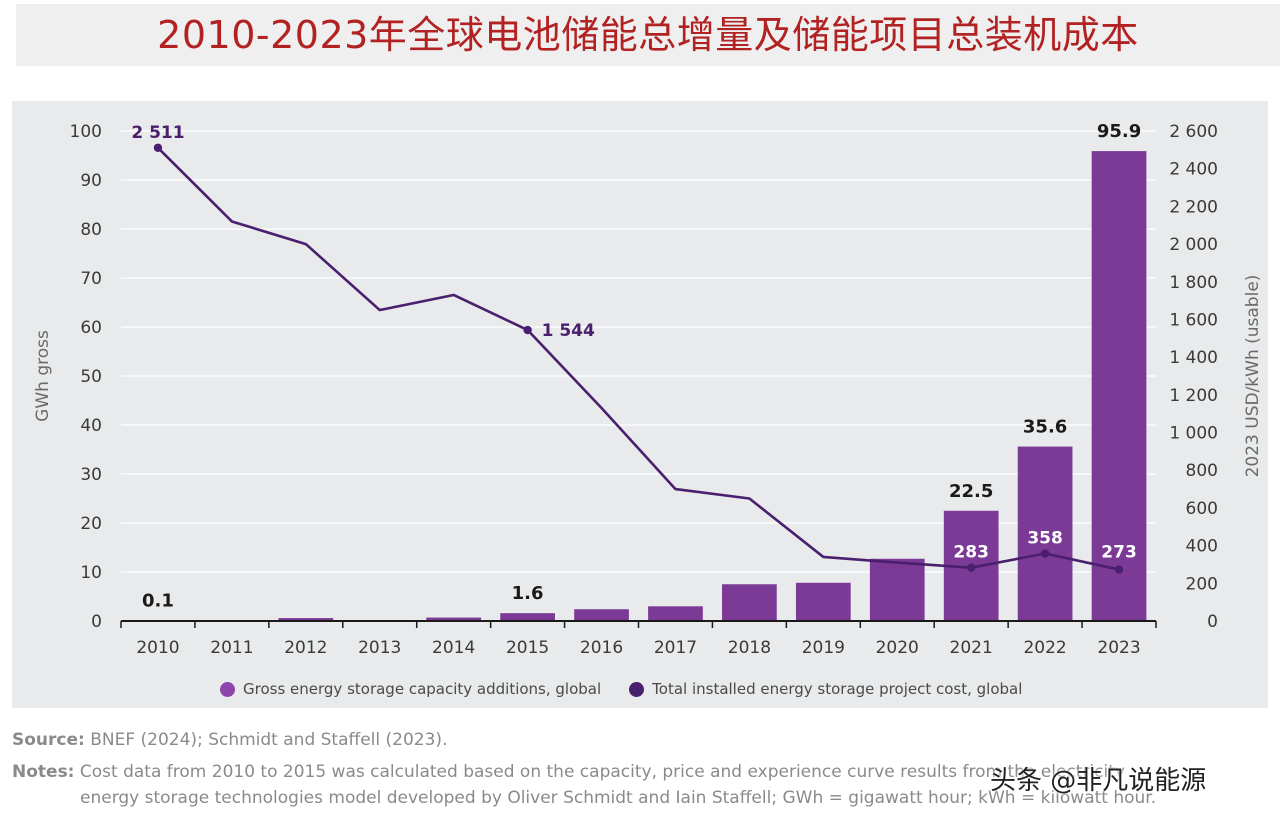 This screenshot has height=816, width=1280. I want to click on x-tick-label-2021: 2021, so click(971, 648).